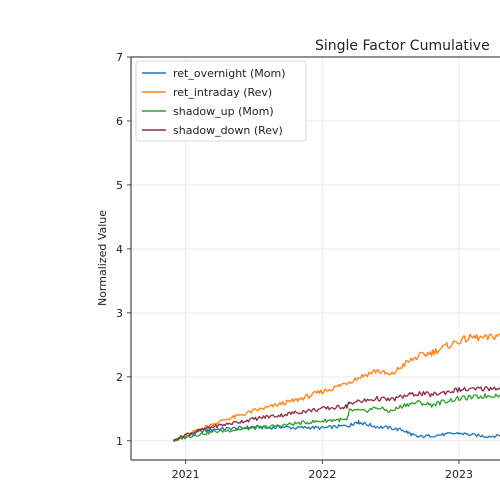  I want to click on x-tick-label: 2022, so click(322, 474).